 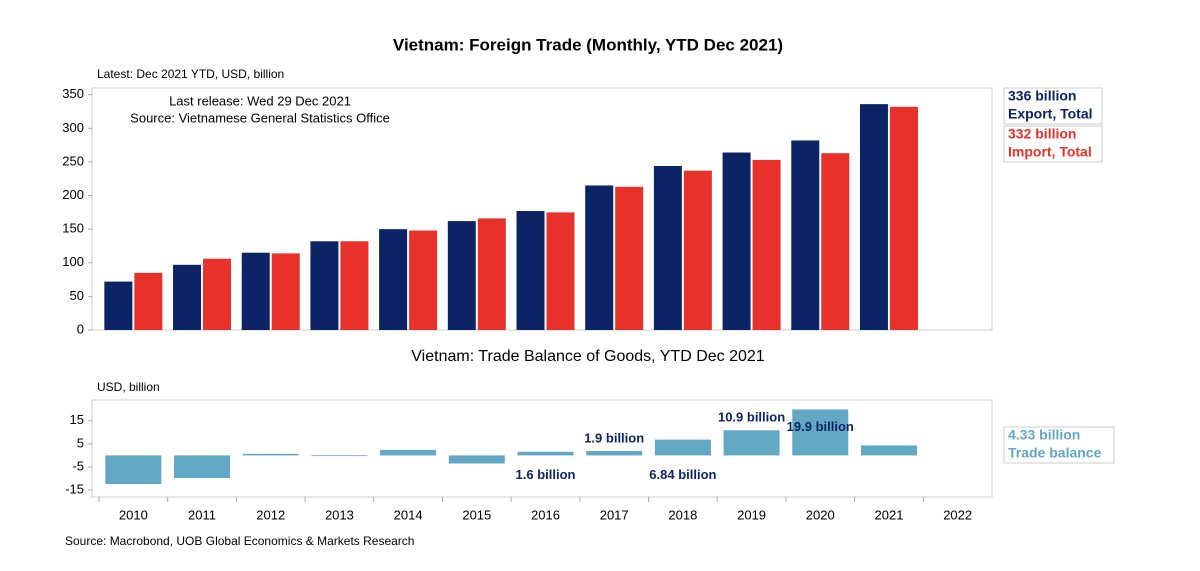 I want to click on x-tick-label: 2017, so click(x=614, y=514).